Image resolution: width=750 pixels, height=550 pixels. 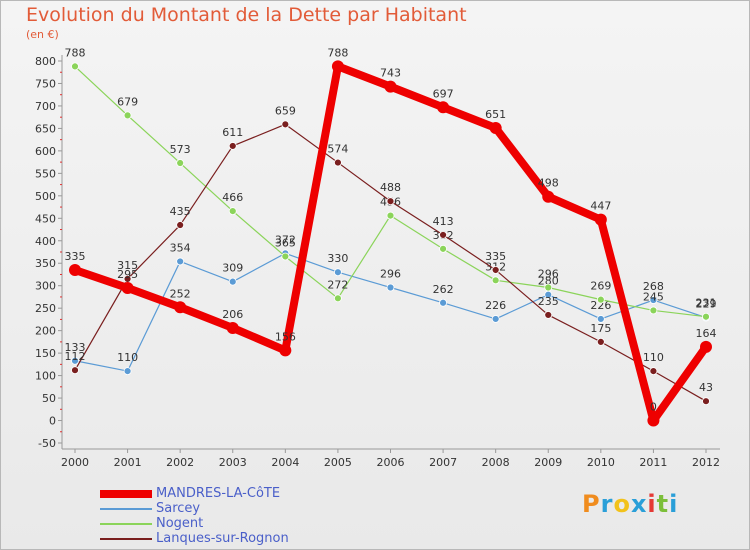 I want to click on data-label: 164, so click(x=706, y=333).